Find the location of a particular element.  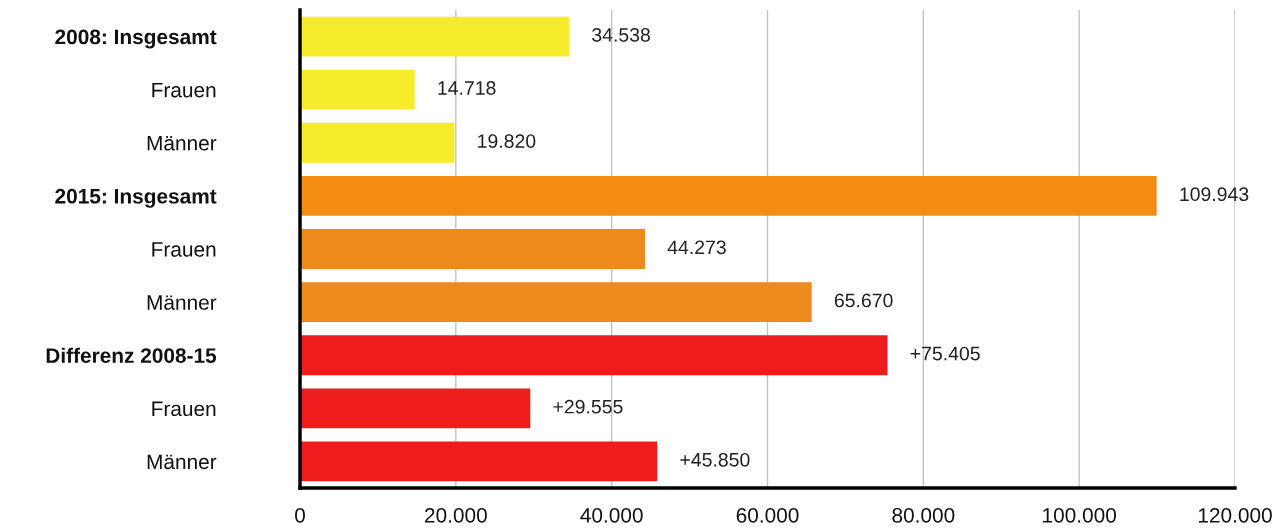

x-tick-label: 20.000 is located at coordinates (456, 515).